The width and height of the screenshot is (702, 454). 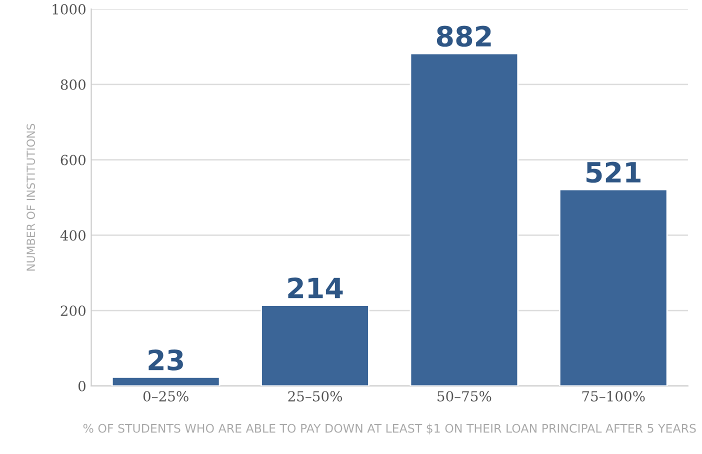 What do you see at coordinates (165, 396) in the screenshot?
I see `x-tick-label: 0–25%` at bounding box center [165, 396].